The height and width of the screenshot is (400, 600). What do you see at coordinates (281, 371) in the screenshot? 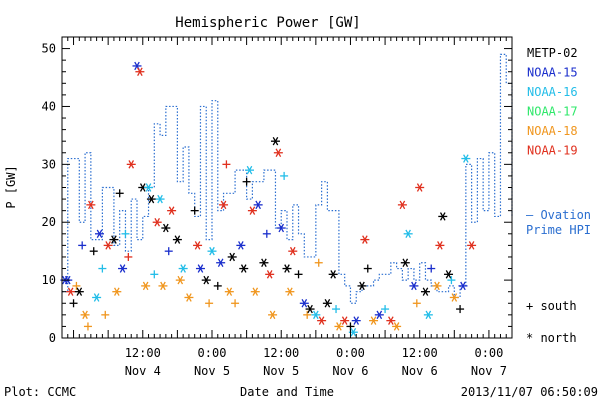
I see `x-tick-label-date: Nov 5` at bounding box center [281, 371].